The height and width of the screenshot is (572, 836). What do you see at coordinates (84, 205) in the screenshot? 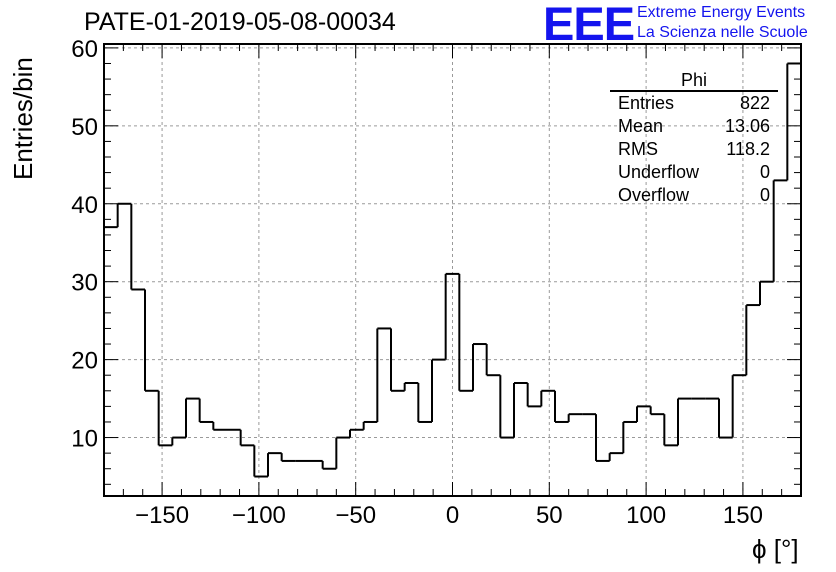
I see `y-tick-label: 40` at bounding box center [84, 205].